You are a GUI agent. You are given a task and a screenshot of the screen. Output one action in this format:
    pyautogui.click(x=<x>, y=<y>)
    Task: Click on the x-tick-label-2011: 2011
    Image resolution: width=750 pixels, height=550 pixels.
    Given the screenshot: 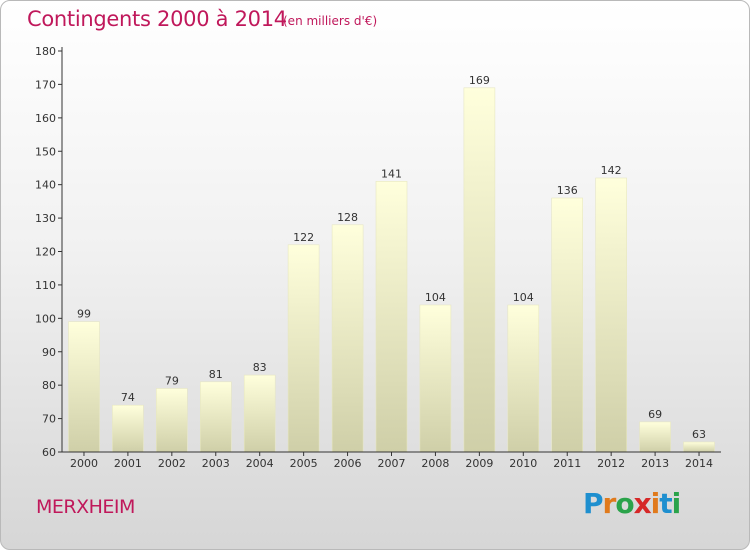 What is the action you would take?
    pyautogui.click(x=567, y=463)
    